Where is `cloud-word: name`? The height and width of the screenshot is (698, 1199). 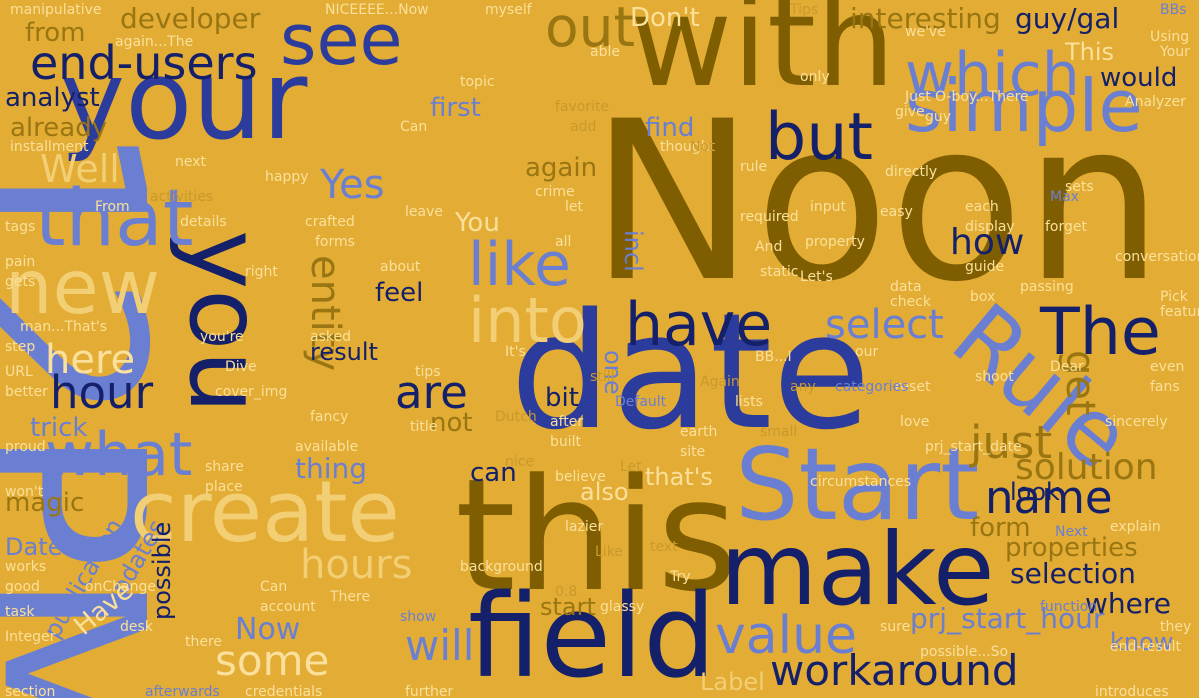 cloud-word: name is located at coordinates (1049, 497).